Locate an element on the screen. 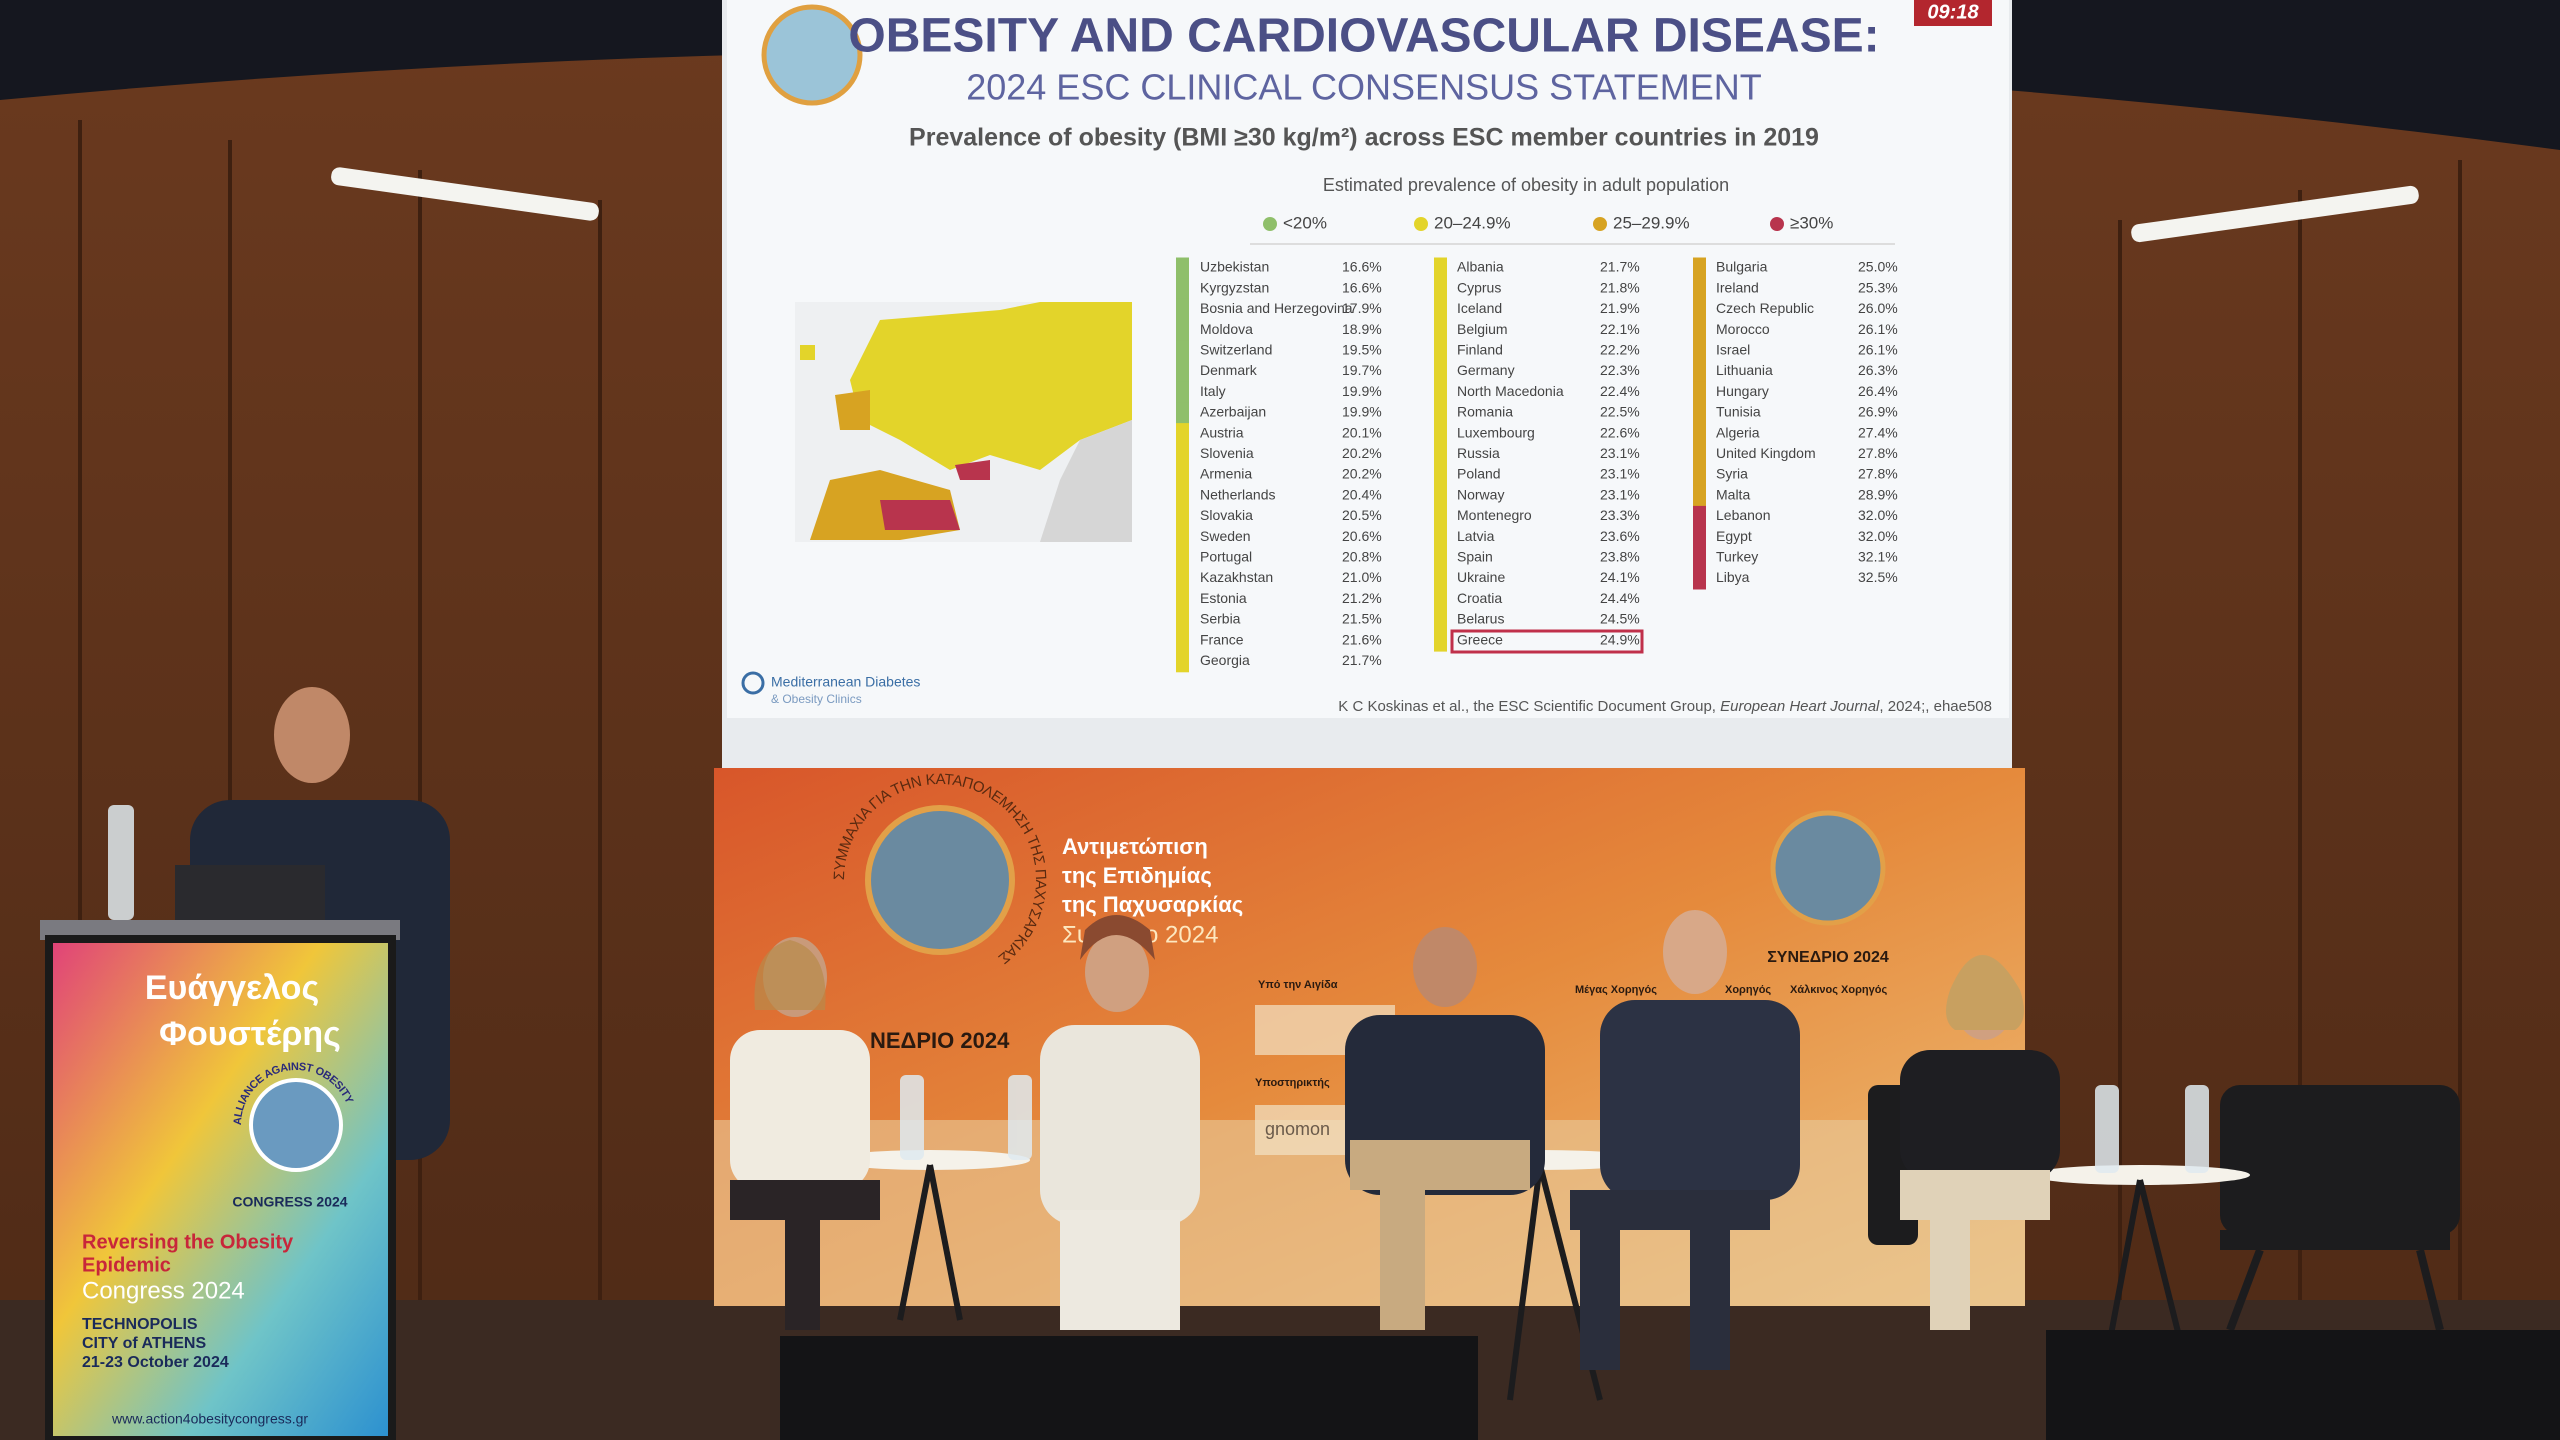 The width and height of the screenshot is (2560, 1440). country: Algeria is located at coordinates (1738, 432).